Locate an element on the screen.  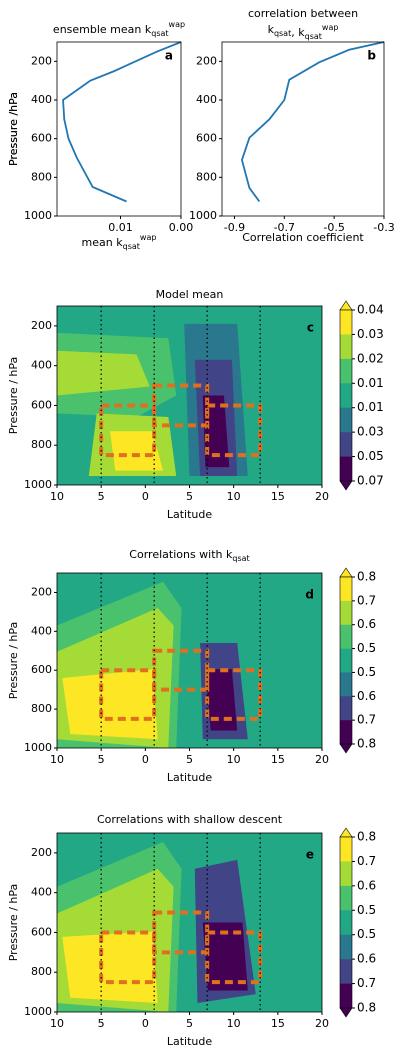
panel-label: a is located at coordinates (169, 56).